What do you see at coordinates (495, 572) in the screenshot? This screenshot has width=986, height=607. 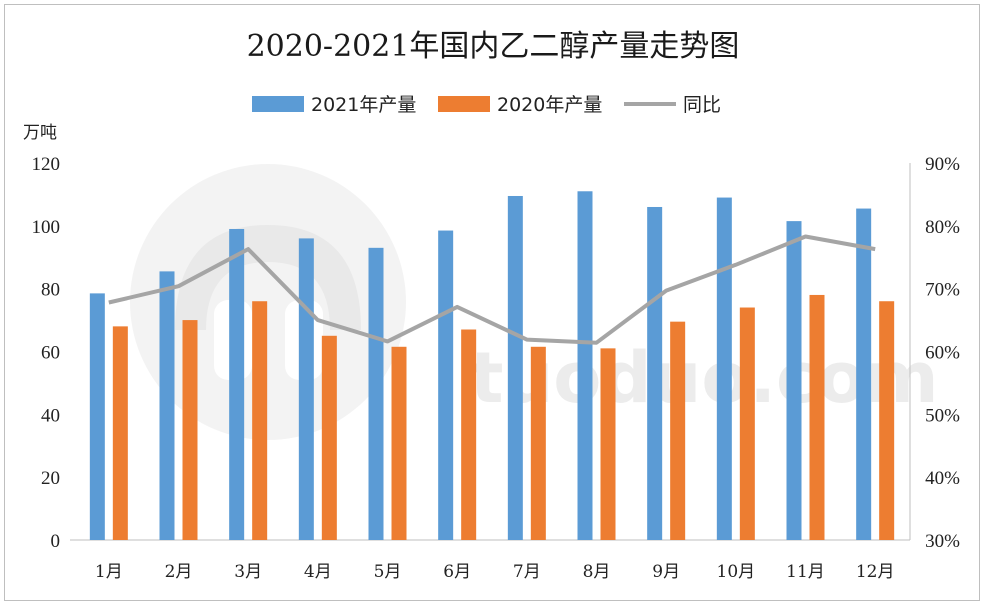 I see `x-categories: 1月 2月 3月 4月 5月 6月 7月 8月 9月 10月 11月 12月` at bounding box center [495, 572].